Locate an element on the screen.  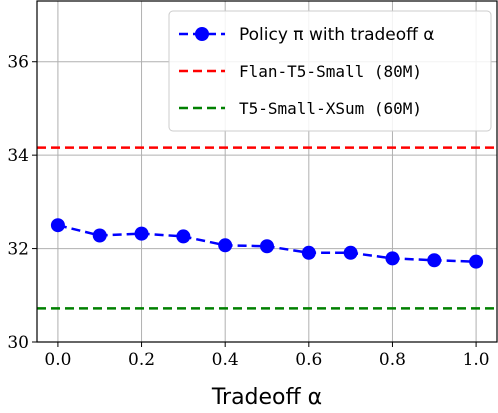
y-tick-label: 34 is located at coordinates (18, 156).